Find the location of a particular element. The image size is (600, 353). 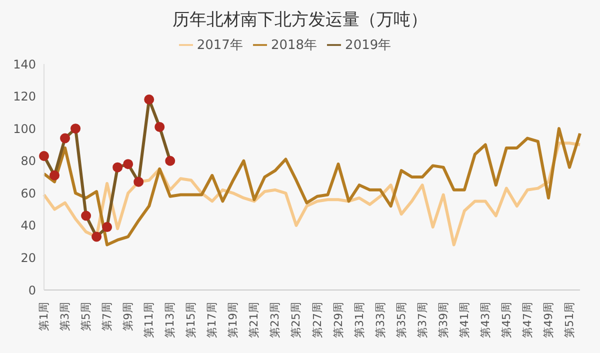

x-tick-label: 第23周 is located at coordinates (275, 320).